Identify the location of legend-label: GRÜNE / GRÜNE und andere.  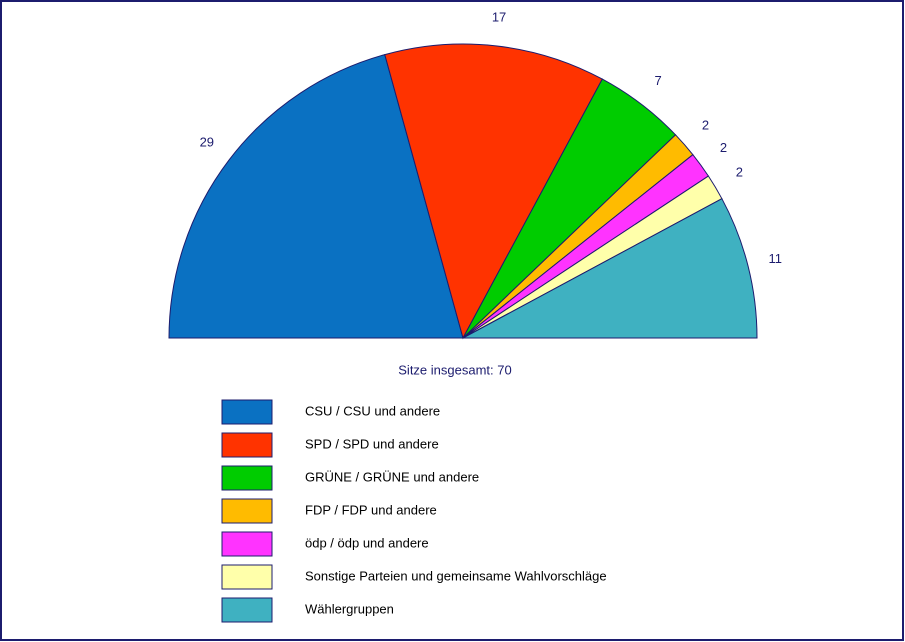
(392, 476).